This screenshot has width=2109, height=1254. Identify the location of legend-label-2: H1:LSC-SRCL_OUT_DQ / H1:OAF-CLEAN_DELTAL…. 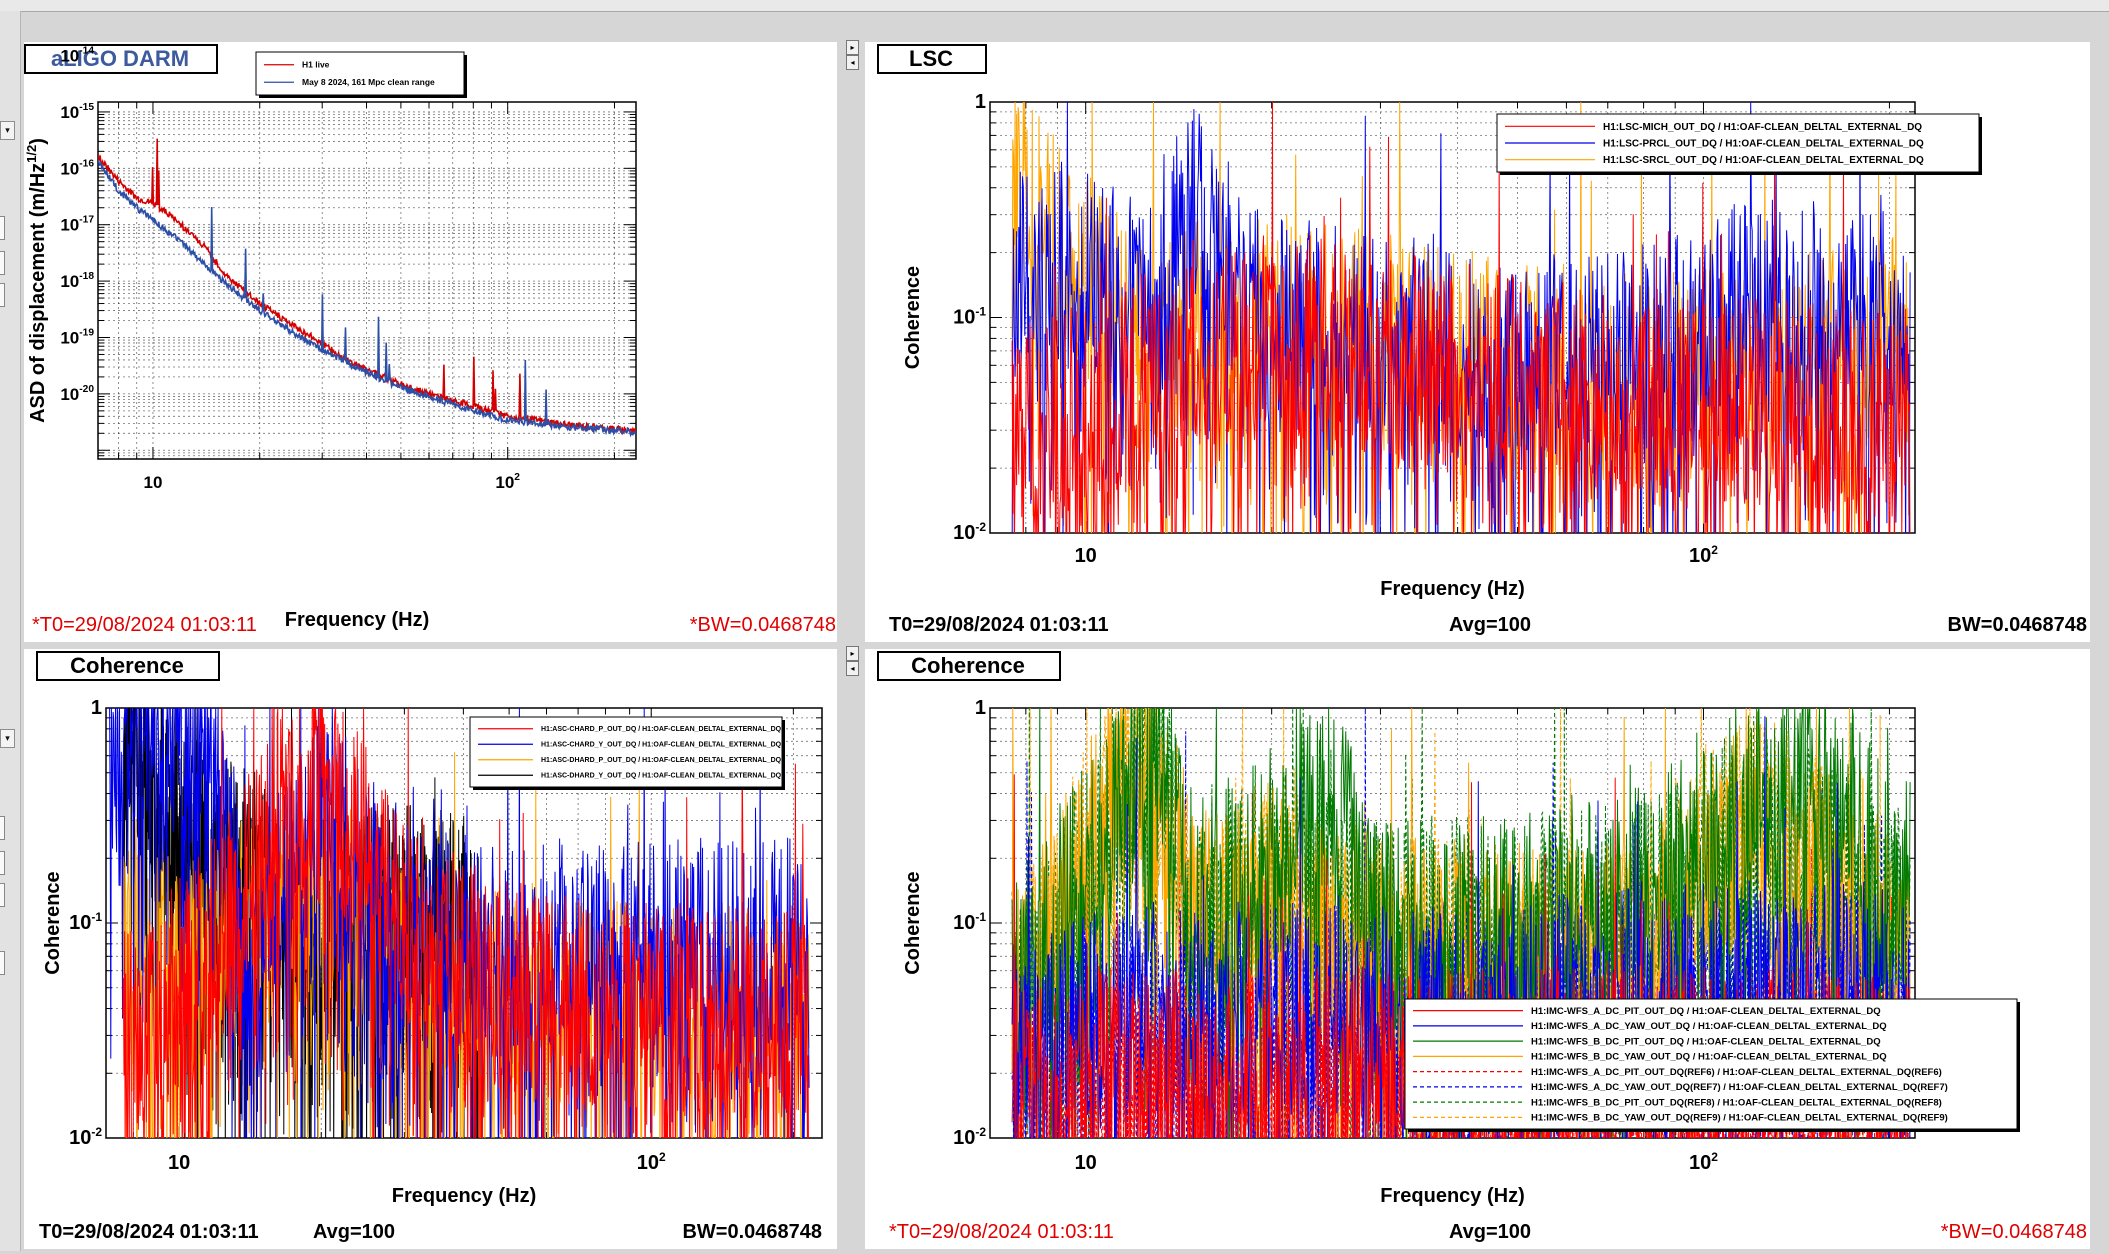
(1763, 160).